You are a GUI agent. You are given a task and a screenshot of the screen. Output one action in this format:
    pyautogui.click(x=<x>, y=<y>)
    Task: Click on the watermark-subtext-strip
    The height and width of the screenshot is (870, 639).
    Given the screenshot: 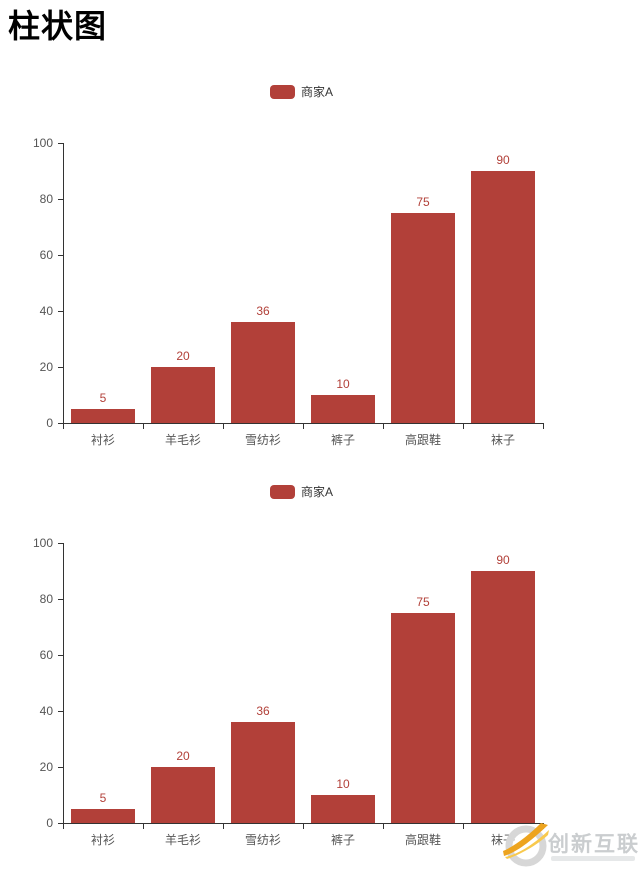 What is the action you would take?
    pyautogui.click(x=593, y=858)
    